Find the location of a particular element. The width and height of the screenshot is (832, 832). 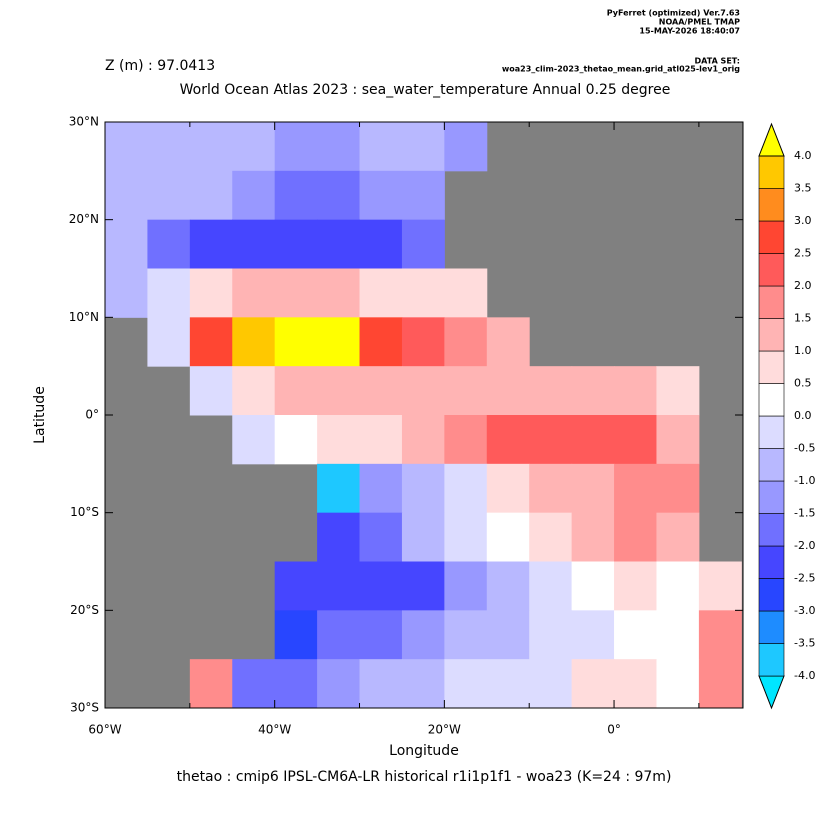

org: NOAA/PMEL TMAP is located at coordinates (699, 22).